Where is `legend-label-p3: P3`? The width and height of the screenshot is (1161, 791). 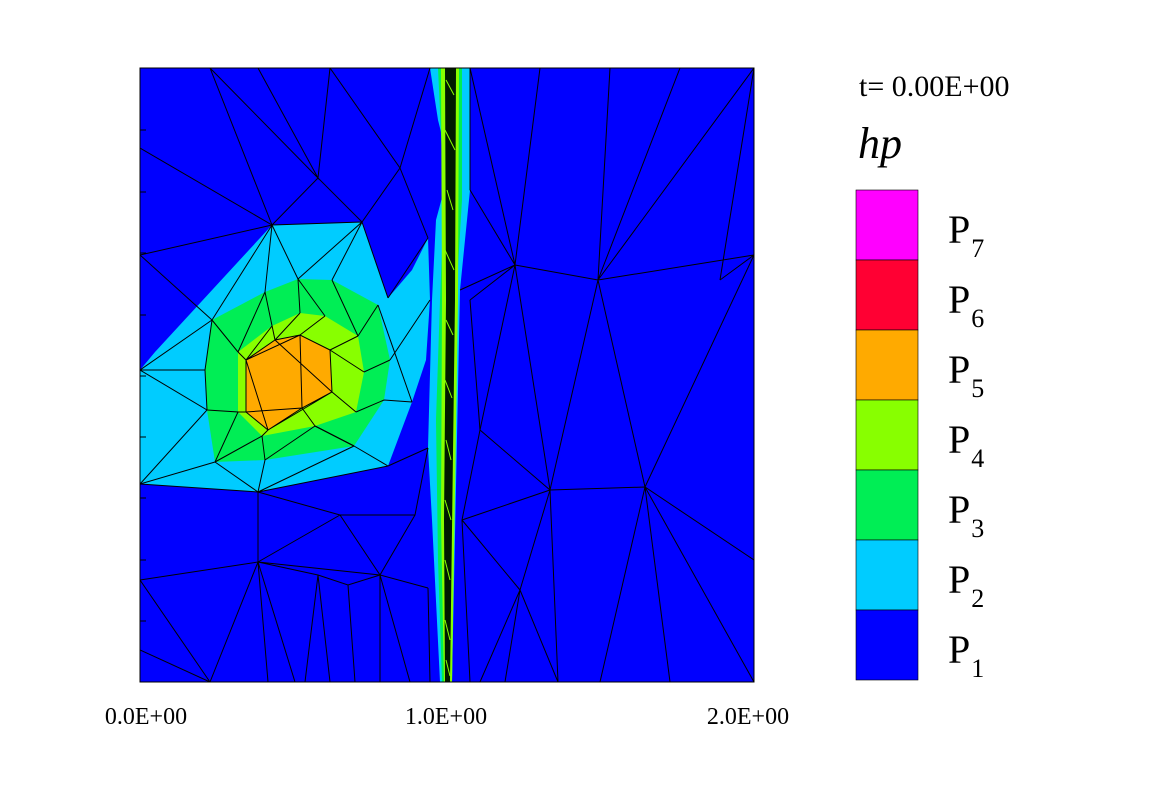
legend-label-p3: P3 is located at coordinates (966, 515).